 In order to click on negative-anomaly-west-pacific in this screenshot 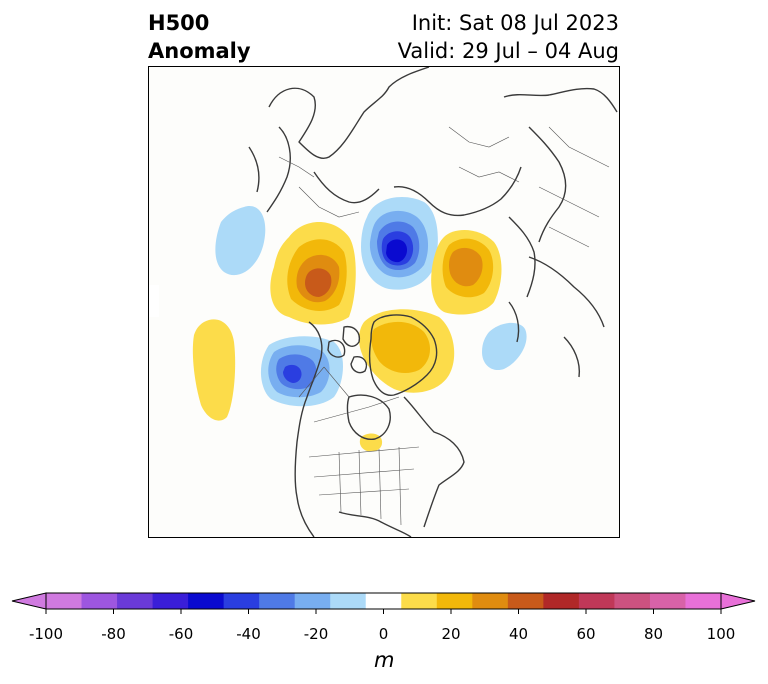, I will do `click(240, 241)`.